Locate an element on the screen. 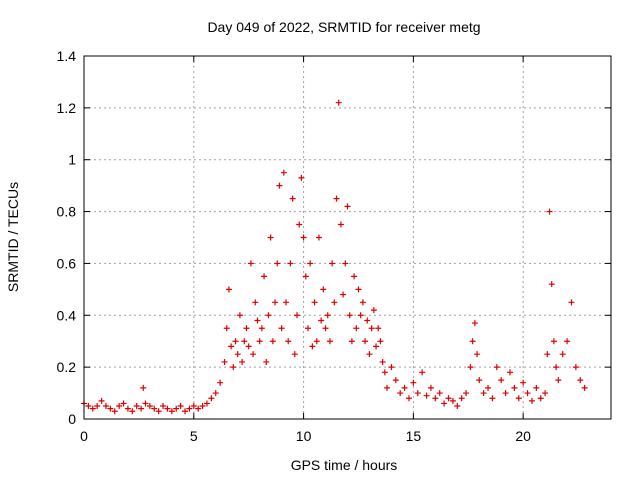  y-tick-label: 1 is located at coordinates (72, 160).